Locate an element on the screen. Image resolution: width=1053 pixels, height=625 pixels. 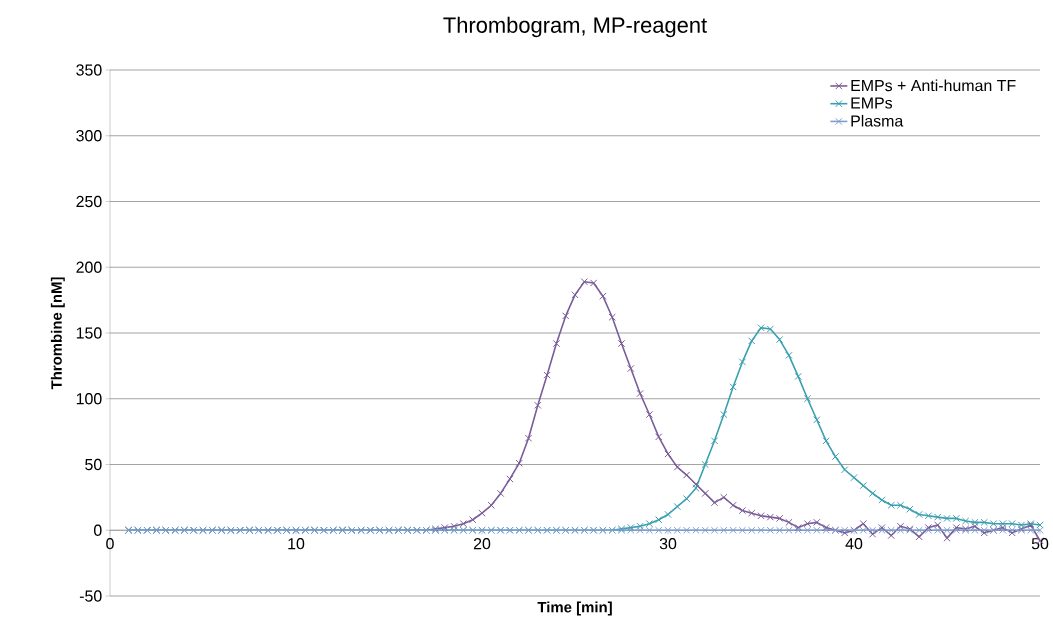
y-tick-label: 350 is located at coordinates (89, 70).